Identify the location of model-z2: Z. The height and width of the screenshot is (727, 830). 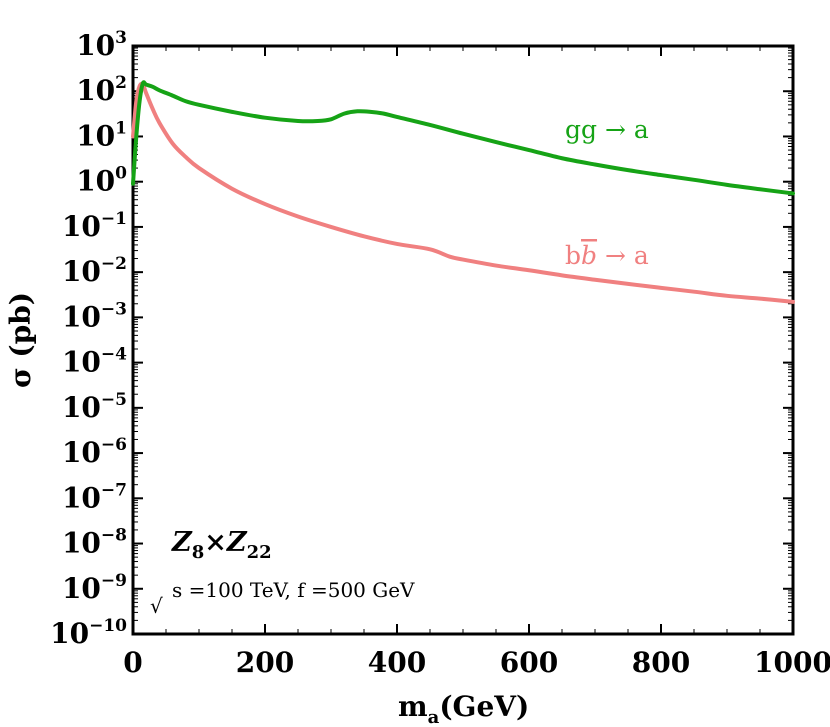
(237, 542).